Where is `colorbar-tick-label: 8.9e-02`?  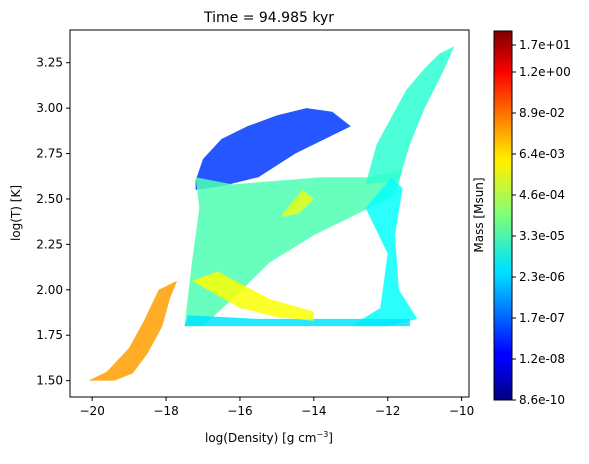 colorbar-tick-label: 8.9e-02 is located at coordinates (542, 113).